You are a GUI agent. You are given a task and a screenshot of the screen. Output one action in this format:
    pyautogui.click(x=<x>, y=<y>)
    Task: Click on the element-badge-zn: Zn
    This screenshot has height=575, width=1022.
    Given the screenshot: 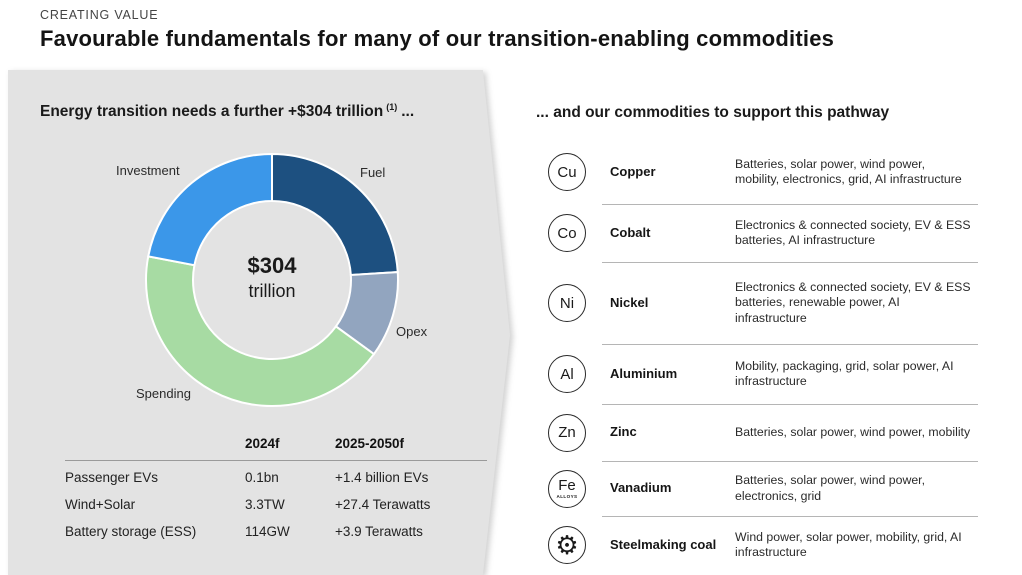 What is the action you would take?
    pyautogui.click(x=567, y=432)
    